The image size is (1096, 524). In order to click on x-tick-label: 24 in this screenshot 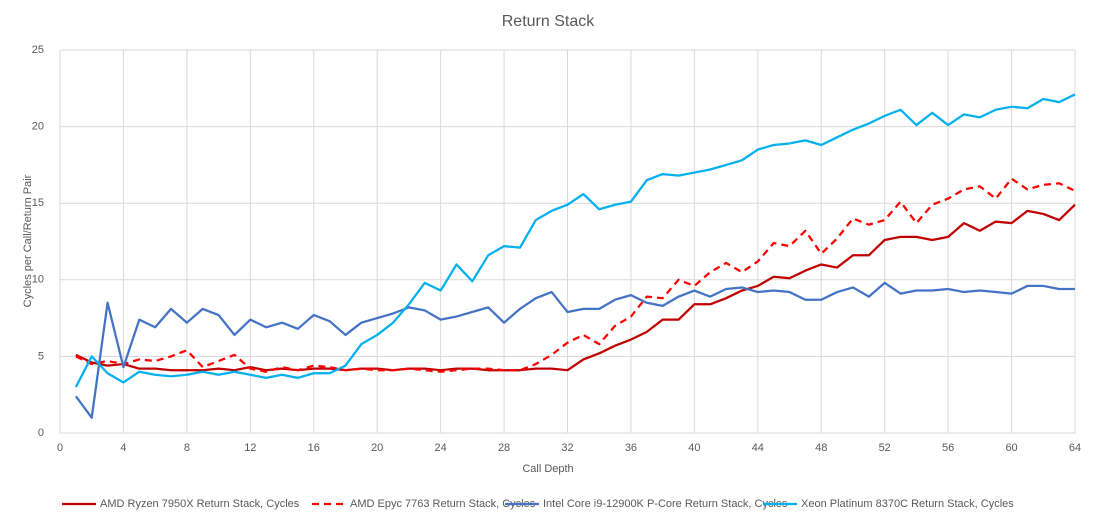, I will do `click(441, 448)`.